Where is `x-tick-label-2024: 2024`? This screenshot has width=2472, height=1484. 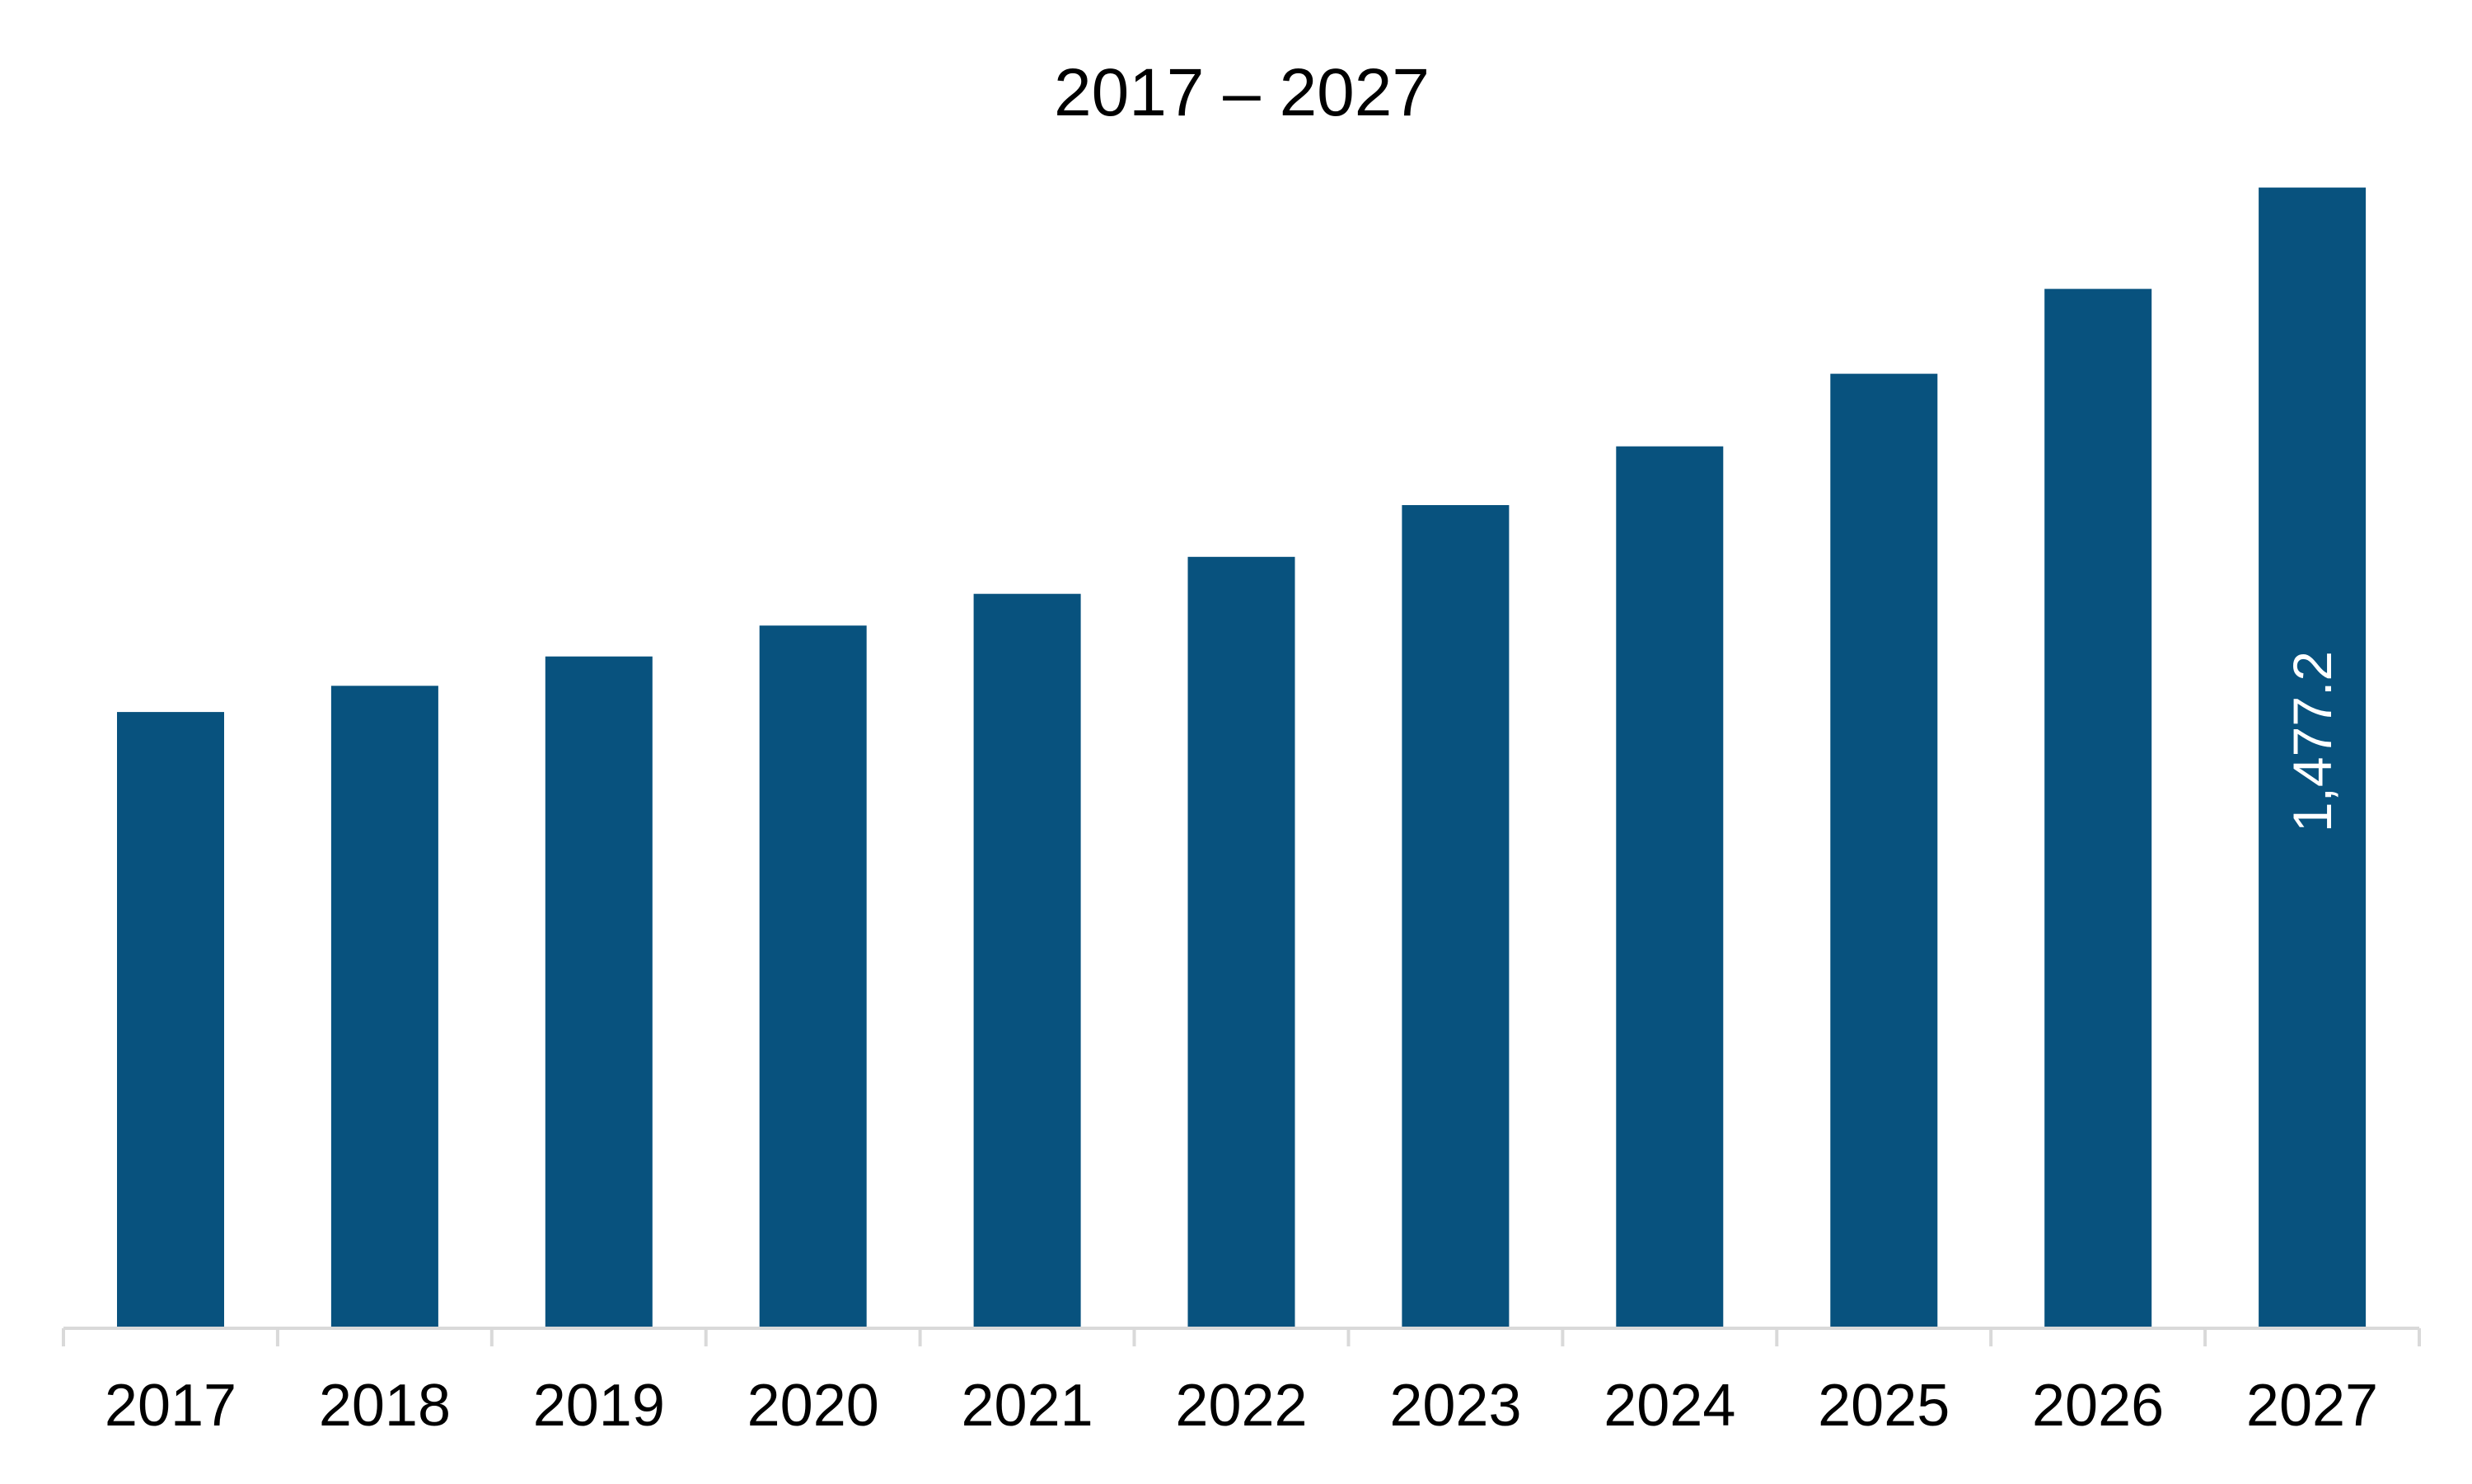
x-tick-label-2024: 2024 is located at coordinates (1669, 1406).